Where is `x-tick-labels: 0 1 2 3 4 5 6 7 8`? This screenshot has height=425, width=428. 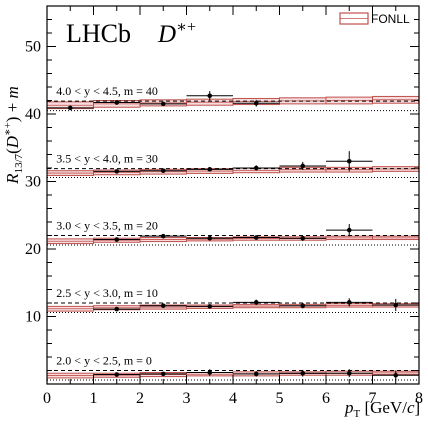
x-tick-labels: 0 1 2 3 4 5 6 7 8 is located at coordinates (233, 398).